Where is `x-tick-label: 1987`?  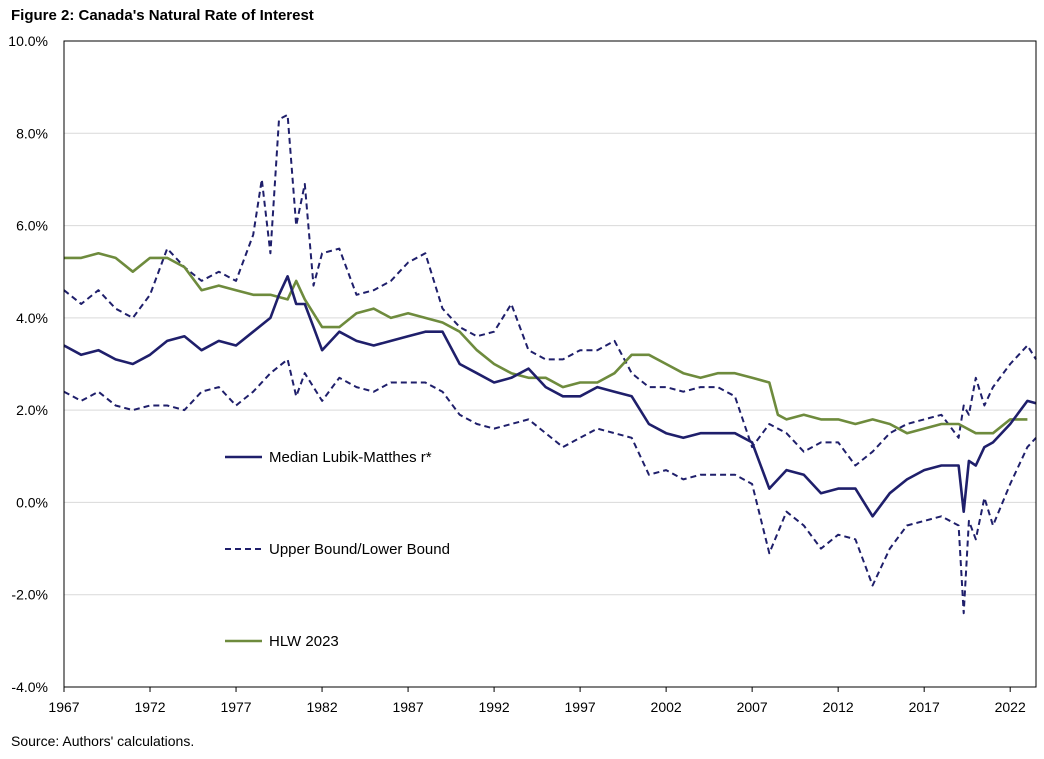 x-tick-label: 1987 is located at coordinates (407, 707).